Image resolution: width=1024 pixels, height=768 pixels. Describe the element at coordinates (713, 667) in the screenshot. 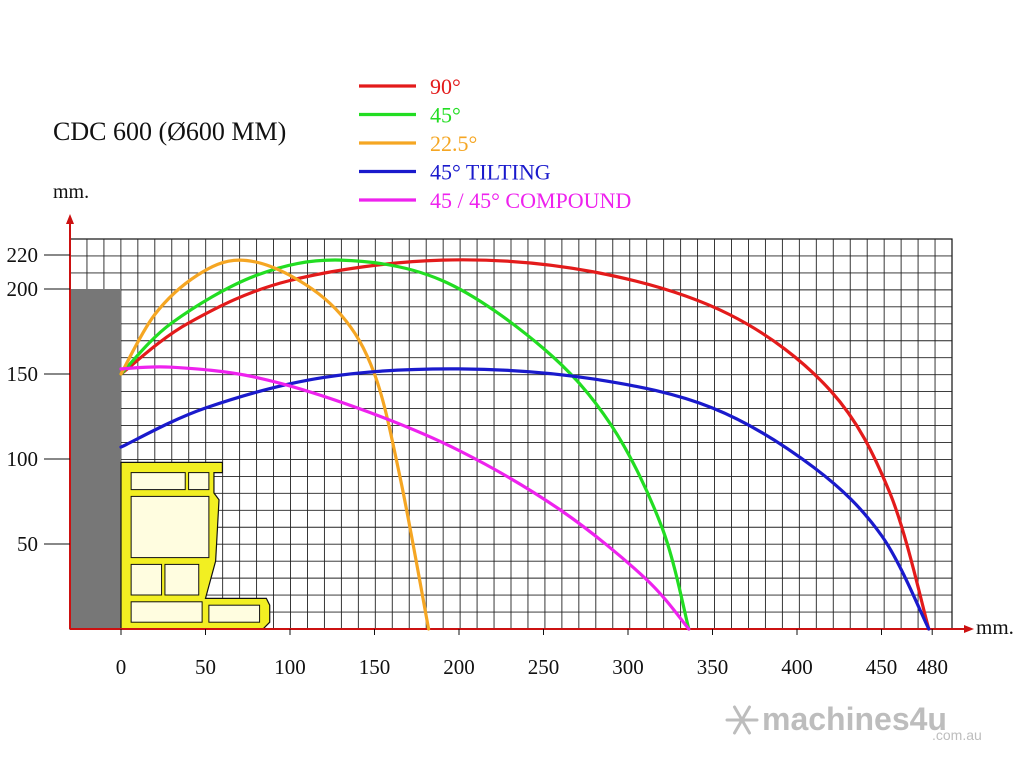

I see `x-tick-label: 350` at that location.